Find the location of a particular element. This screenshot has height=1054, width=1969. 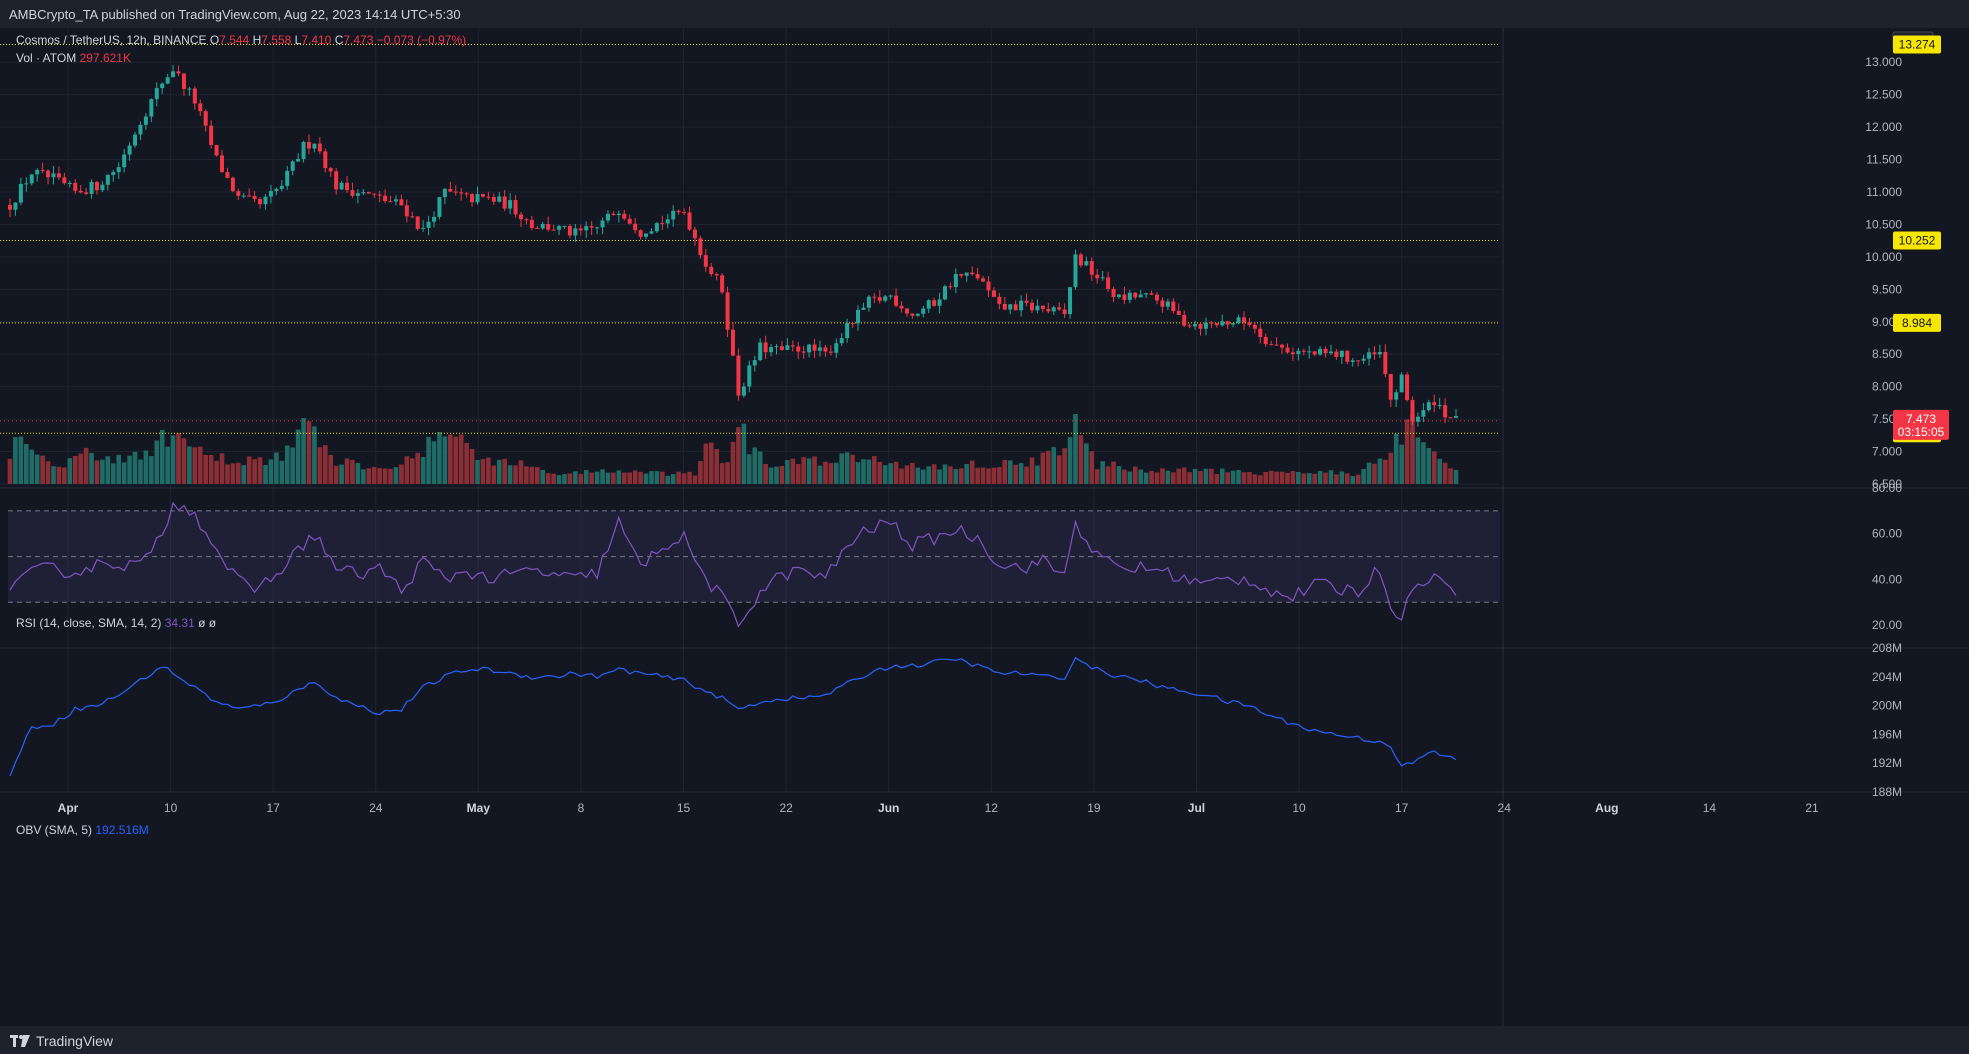

tradingview-logo: TradingView is located at coordinates (61, 1041).